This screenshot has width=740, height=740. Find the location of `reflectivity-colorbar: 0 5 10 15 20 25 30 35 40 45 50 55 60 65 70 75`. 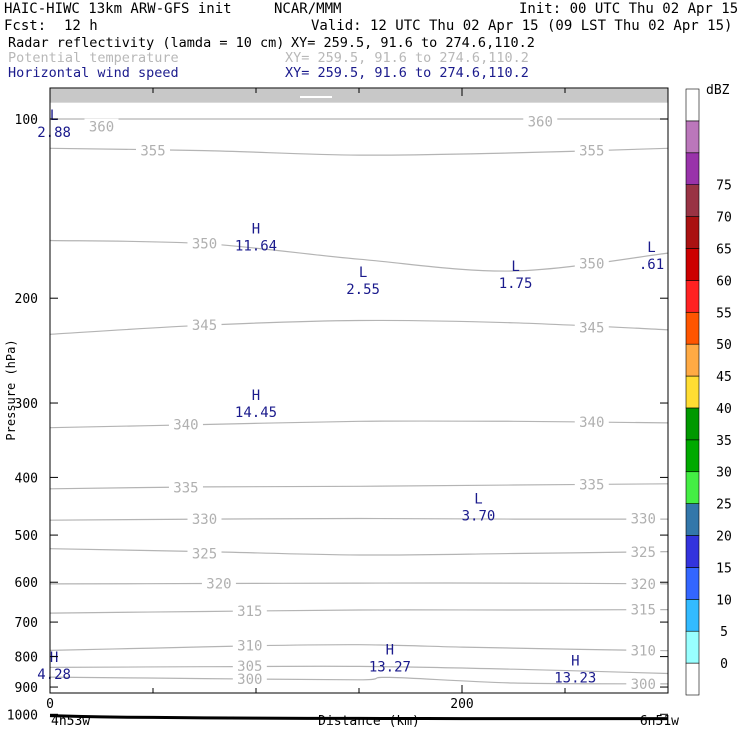

reflectivity-colorbar: 0 5 10 15 20 25 30 35 40 45 50 55 60 65 70 75 is located at coordinates (708, 392).